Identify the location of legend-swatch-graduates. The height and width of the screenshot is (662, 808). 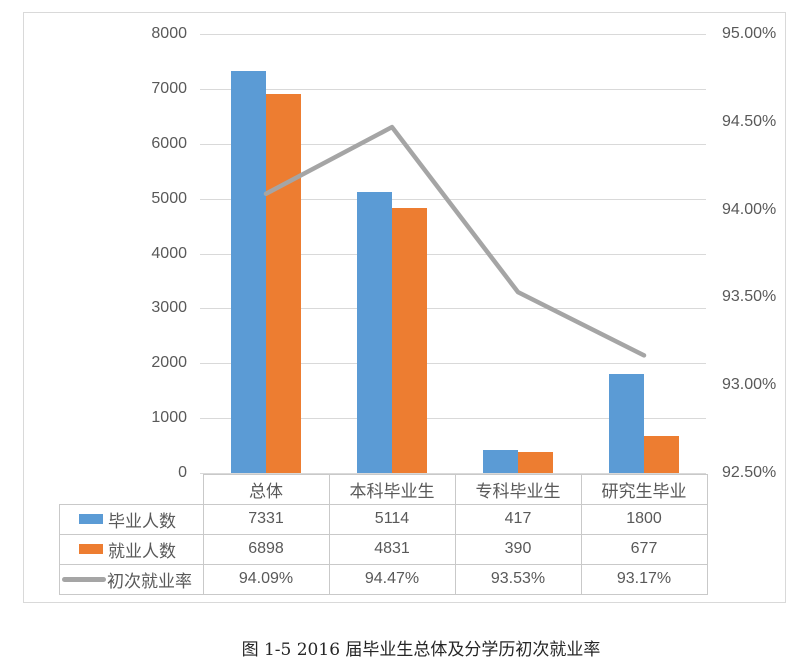
(91, 519).